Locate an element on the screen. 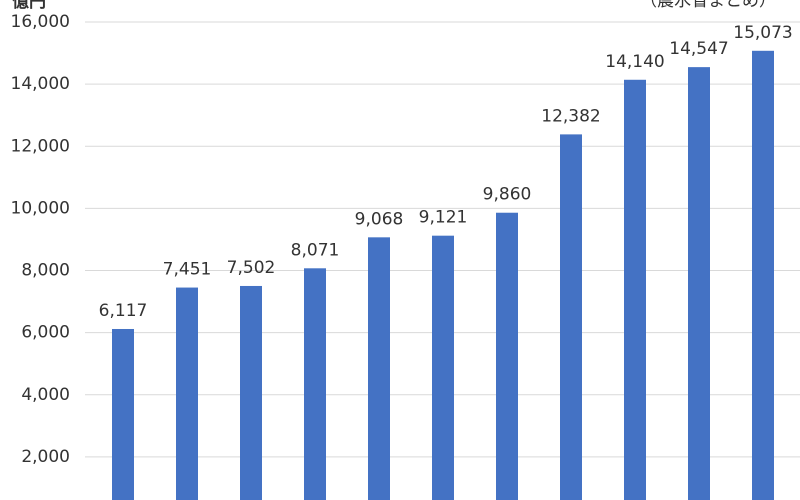 Image resolution: width=800 pixels, height=500 pixels. data-label: 14,547 is located at coordinates (698, 49).